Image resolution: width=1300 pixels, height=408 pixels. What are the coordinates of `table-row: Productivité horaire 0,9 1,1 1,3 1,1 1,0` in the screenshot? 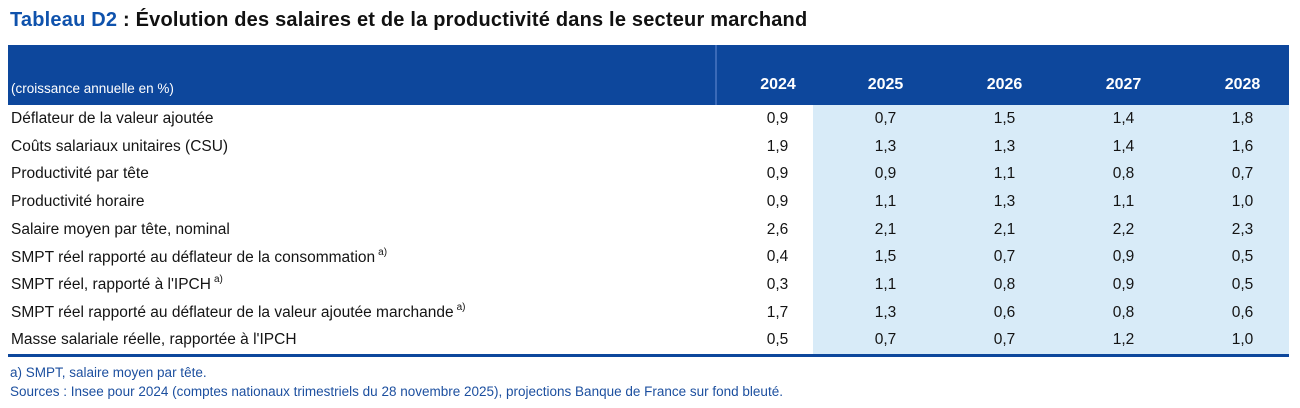 It's located at (648, 202).